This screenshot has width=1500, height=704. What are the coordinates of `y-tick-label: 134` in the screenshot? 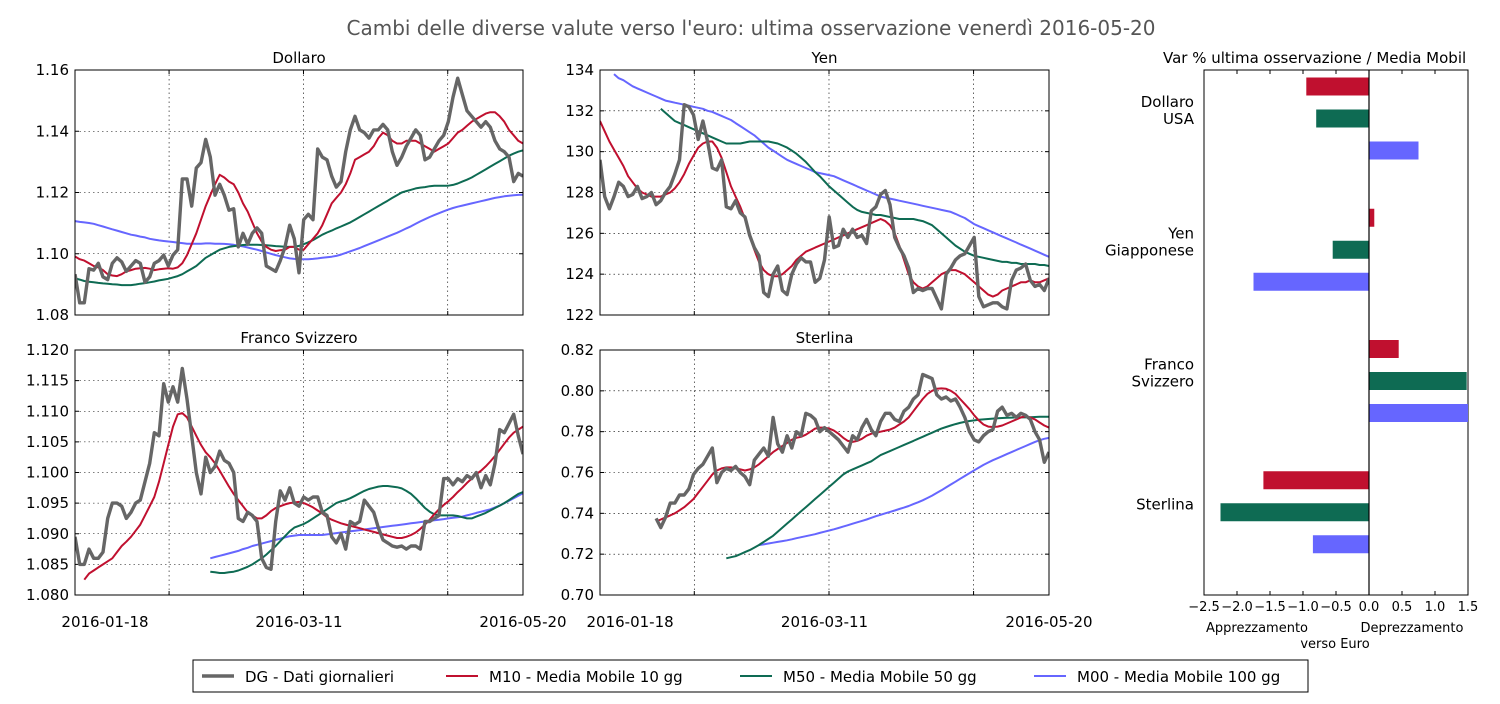 It's located at (579, 70).